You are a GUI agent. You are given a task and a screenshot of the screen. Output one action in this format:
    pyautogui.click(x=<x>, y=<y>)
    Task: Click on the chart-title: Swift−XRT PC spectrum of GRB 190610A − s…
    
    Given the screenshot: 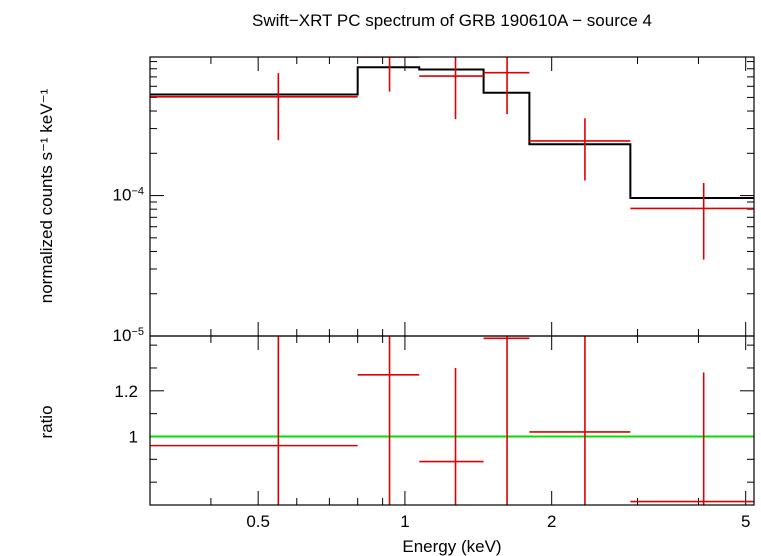 What is the action you would take?
    pyautogui.click(x=452, y=20)
    